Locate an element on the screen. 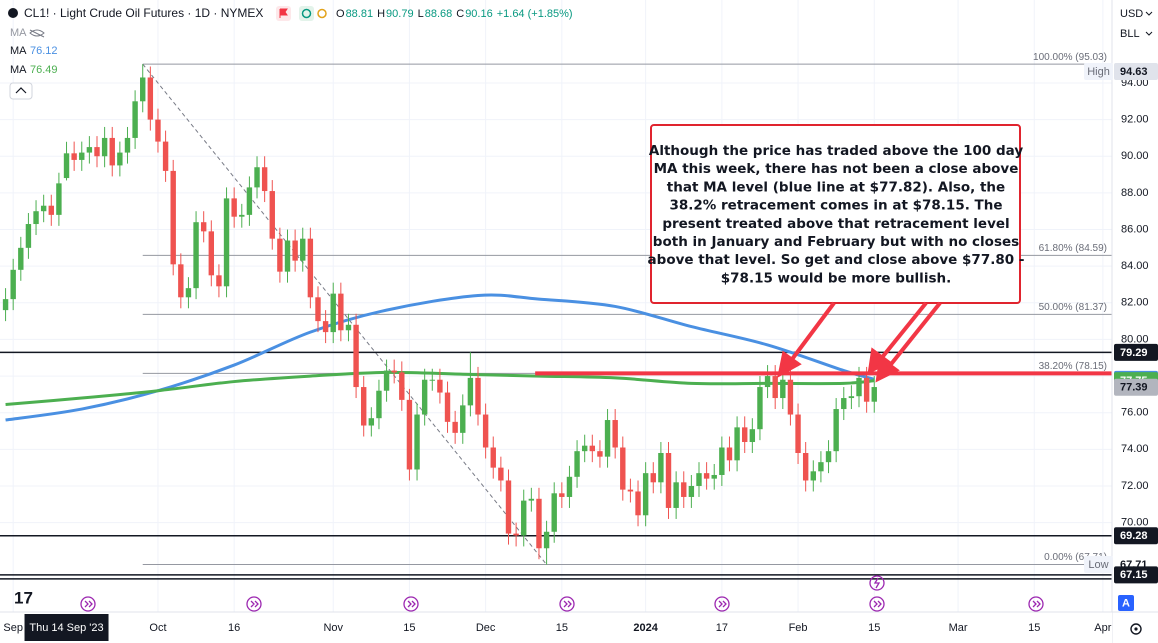  currency-button is located at coordinates (1135, 13).